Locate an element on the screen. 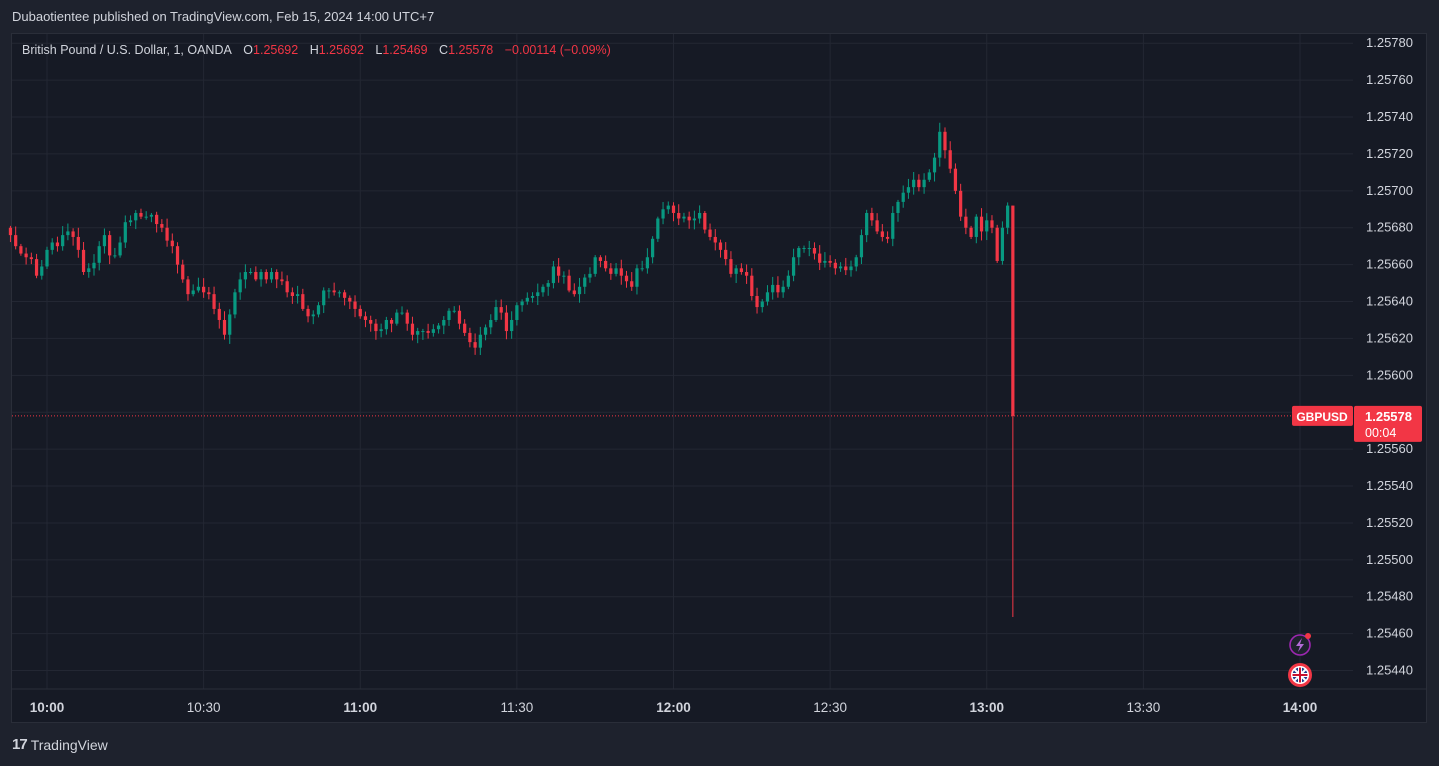 The height and width of the screenshot is (766, 1439). tradingview-logo: 17 TradingView is located at coordinates (60, 744).